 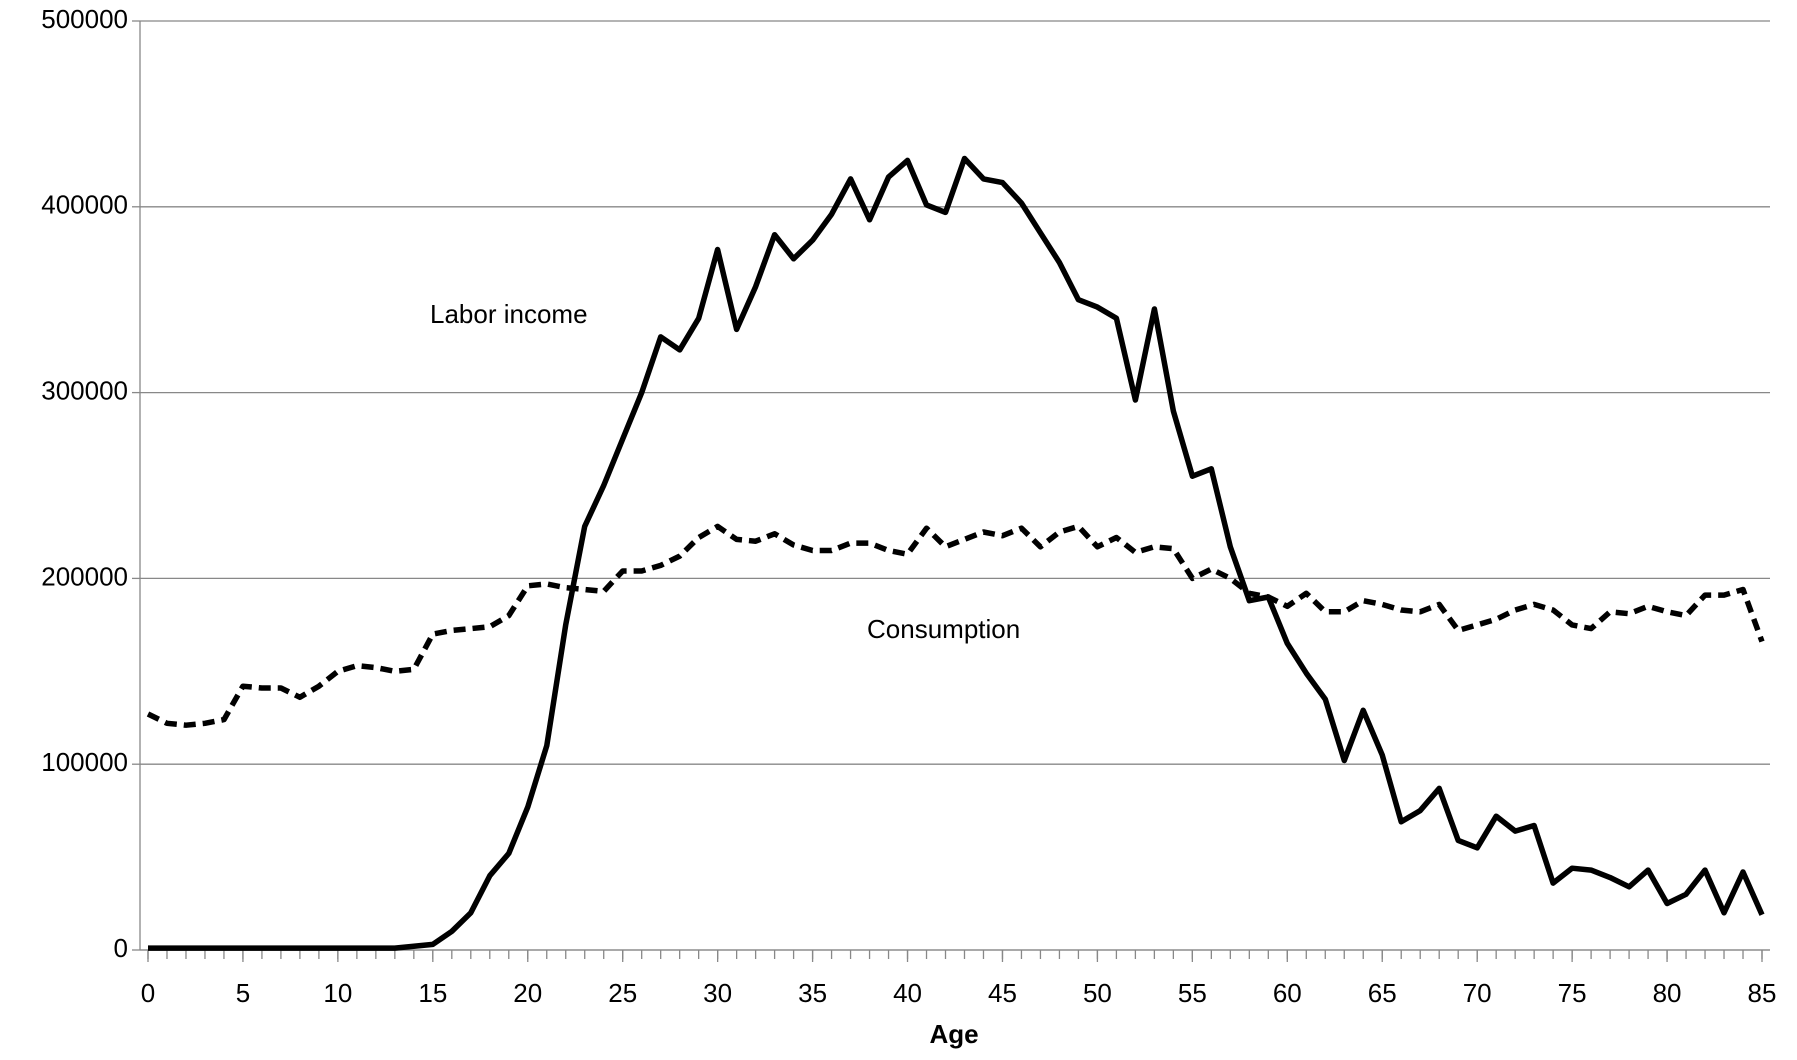 I want to click on x-tick-label: 40, so click(x=907, y=993).